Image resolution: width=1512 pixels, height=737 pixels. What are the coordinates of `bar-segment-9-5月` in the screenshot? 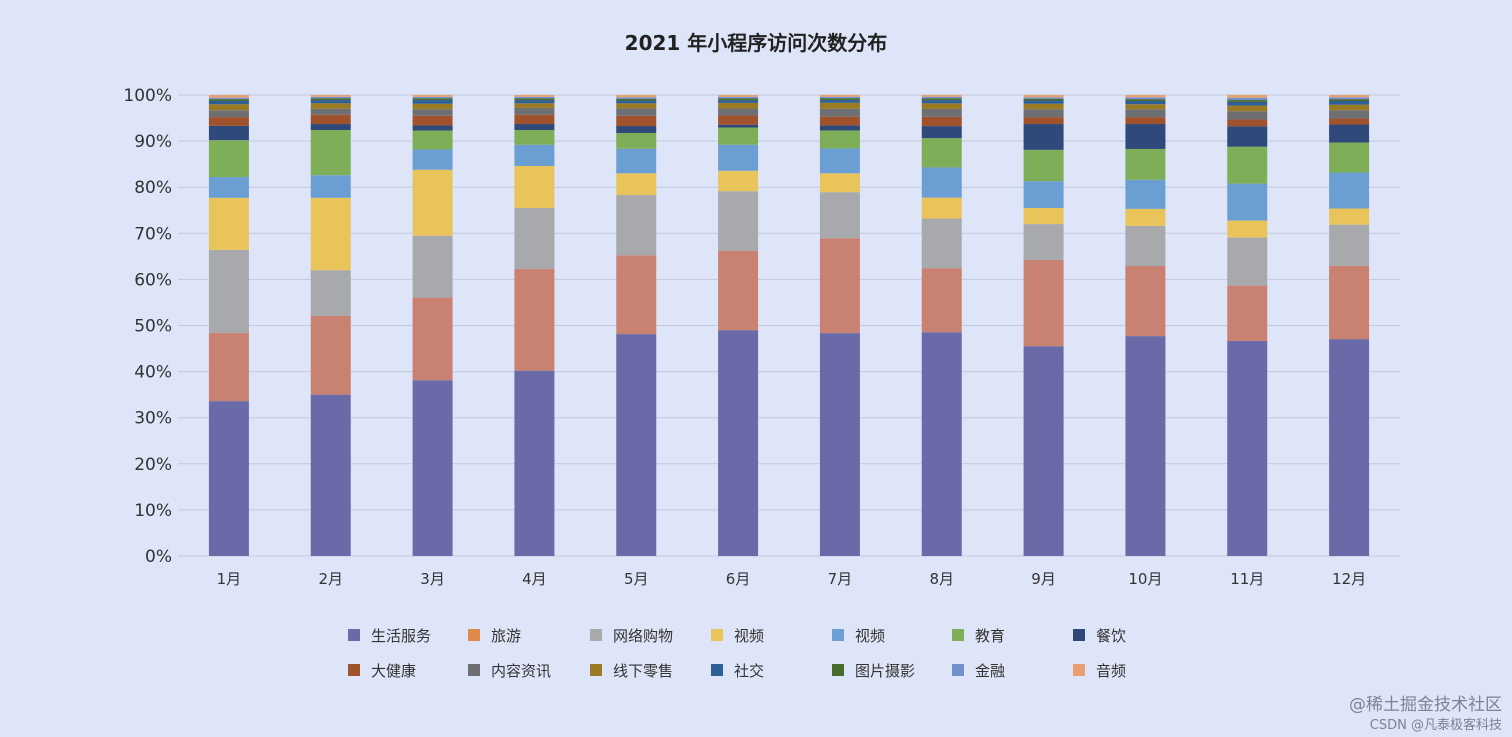 It's located at (636, 112).